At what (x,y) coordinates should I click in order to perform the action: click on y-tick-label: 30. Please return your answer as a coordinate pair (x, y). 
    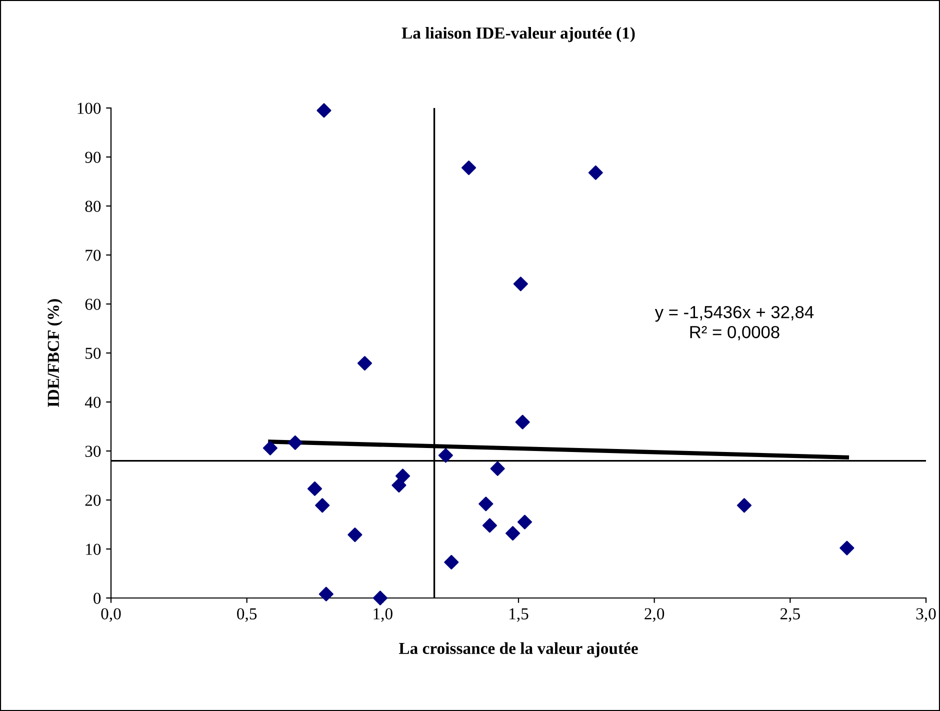
    Looking at the image, I should click on (93, 451).